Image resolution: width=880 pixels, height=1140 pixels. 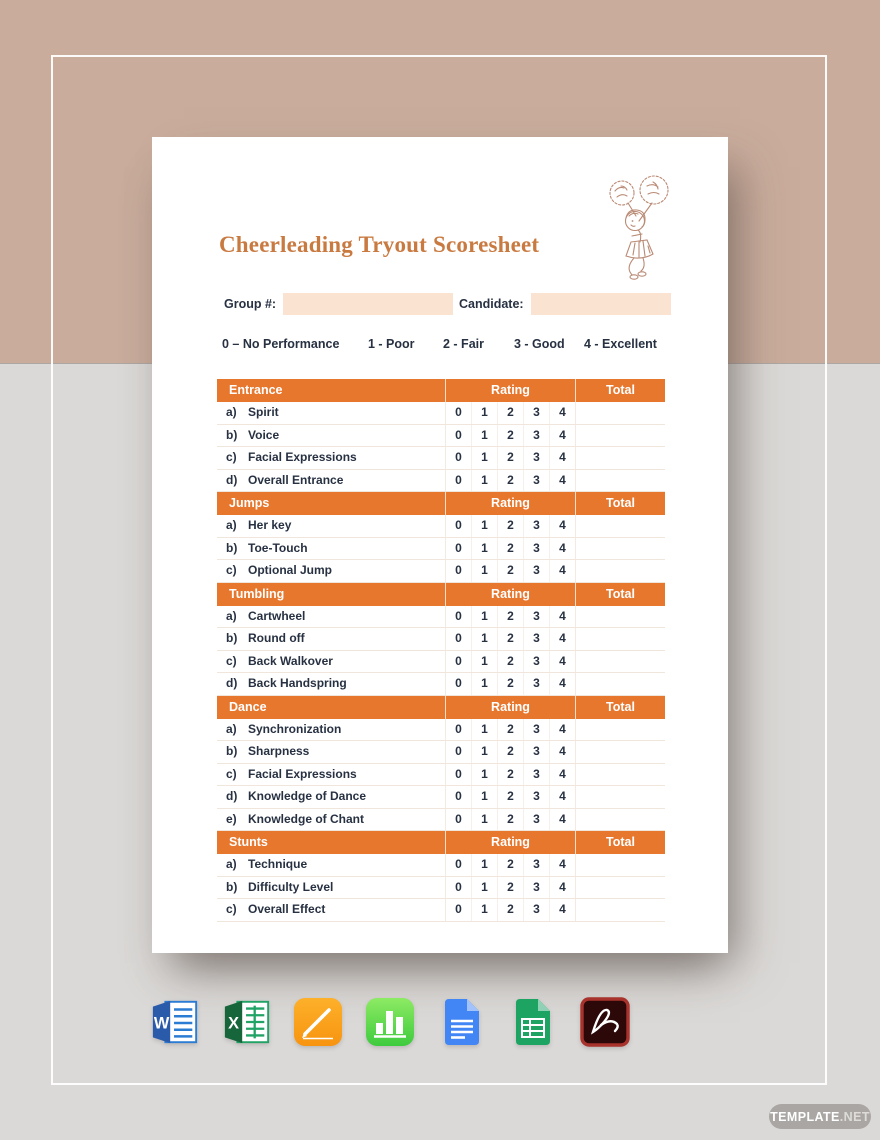 I want to click on score-row: c) Facial Expressions 0 1 2 3 4, so click(x=441, y=458).